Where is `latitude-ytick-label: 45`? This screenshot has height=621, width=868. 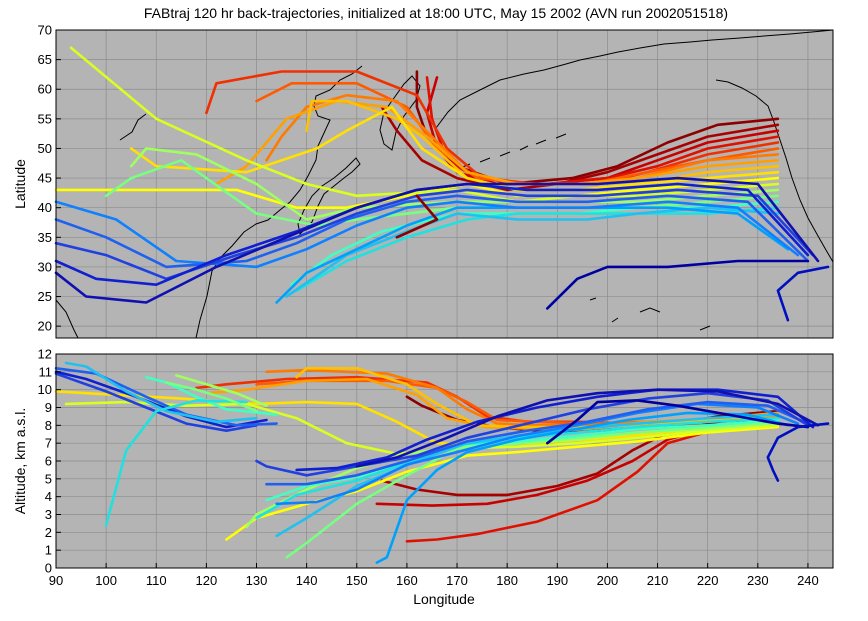 latitude-ytick-label: 45 is located at coordinates (45, 178).